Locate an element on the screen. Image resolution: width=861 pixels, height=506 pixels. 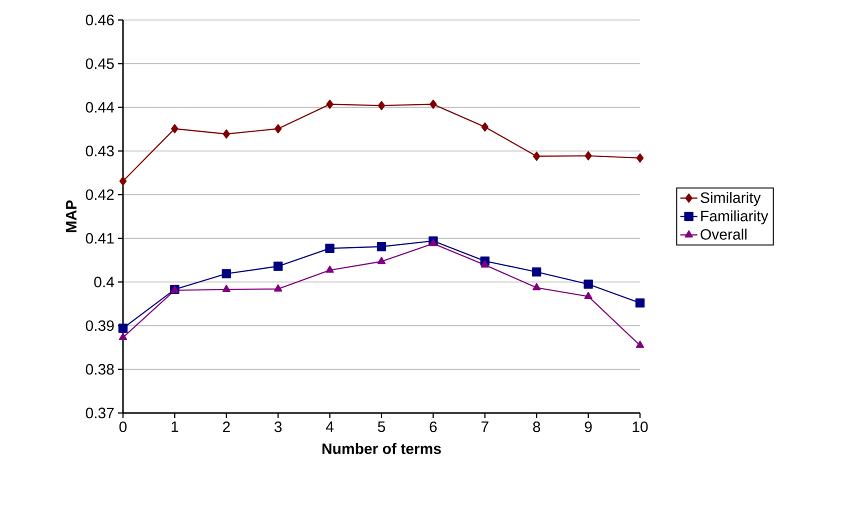
x-tick-label: 5 is located at coordinates (382, 427).